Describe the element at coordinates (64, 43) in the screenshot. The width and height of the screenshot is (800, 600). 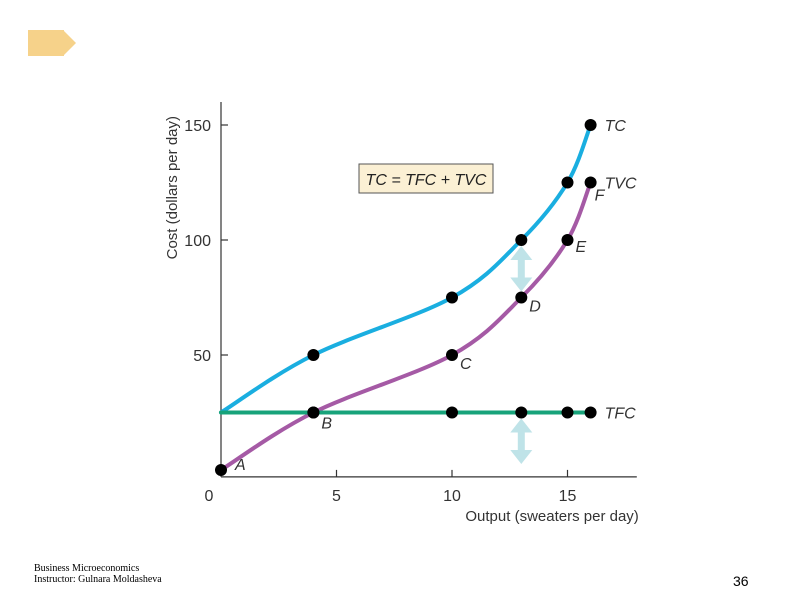
I see `logo-diamond` at that location.